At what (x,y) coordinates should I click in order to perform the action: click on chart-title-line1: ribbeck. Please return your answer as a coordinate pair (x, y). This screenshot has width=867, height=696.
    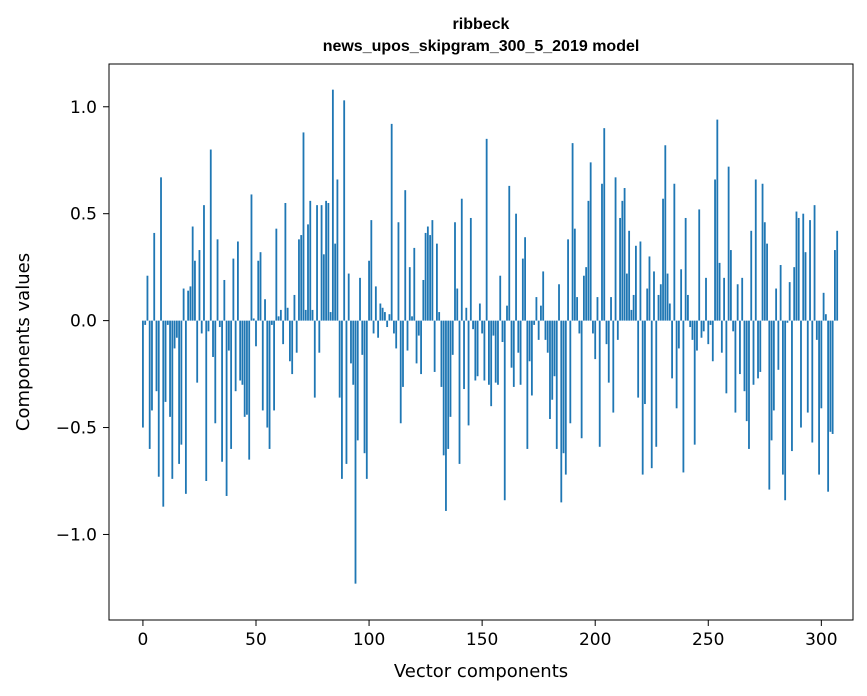
    Looking at the image, I should click on (481, 24).